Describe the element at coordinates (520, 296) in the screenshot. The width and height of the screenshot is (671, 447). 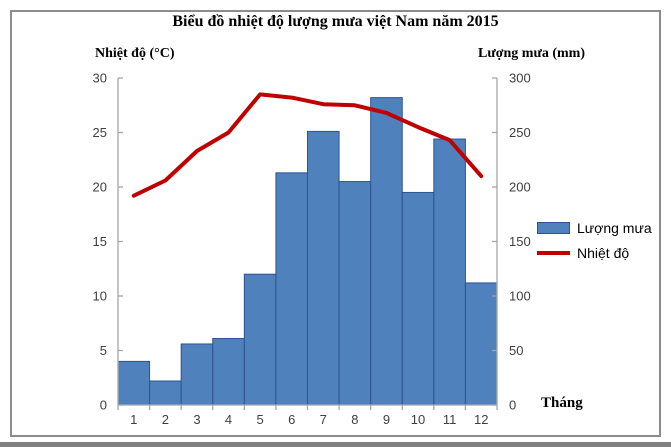
I see `right-axis-tick-label: 100` at that location.